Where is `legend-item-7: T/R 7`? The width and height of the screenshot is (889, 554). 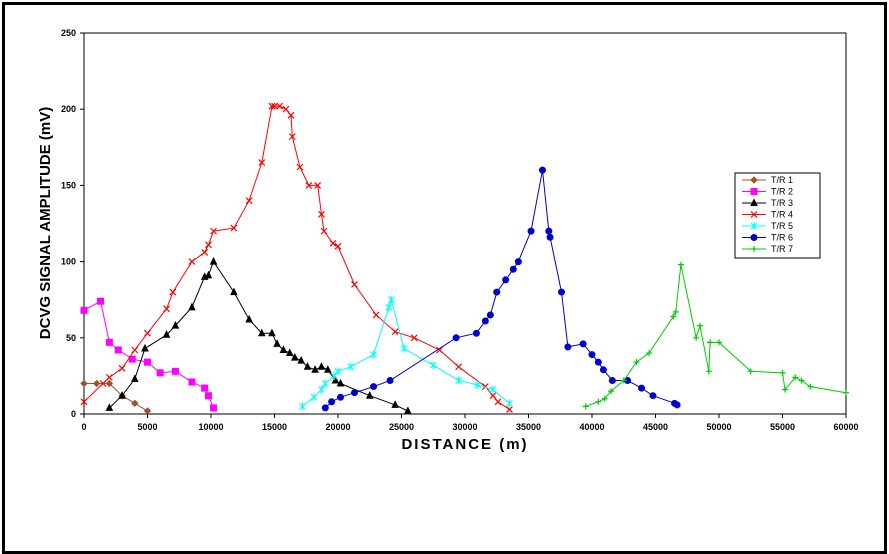 legend-item-7: T/R 7 is located at coordinates (767, 249).